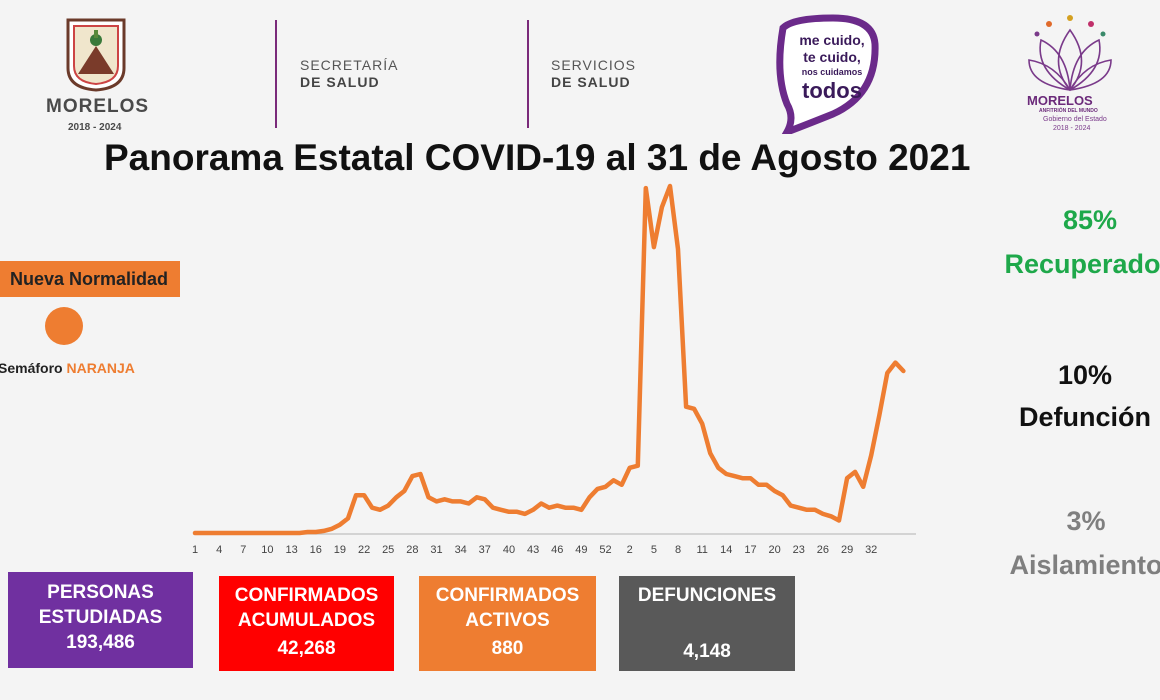 Image resolution: width=1160 pixels, height=700 pixels. What do you see at coordinates (316, 550) in the screenshot?
I see `x-tick-label: 16` at bounding box center [316, 550].